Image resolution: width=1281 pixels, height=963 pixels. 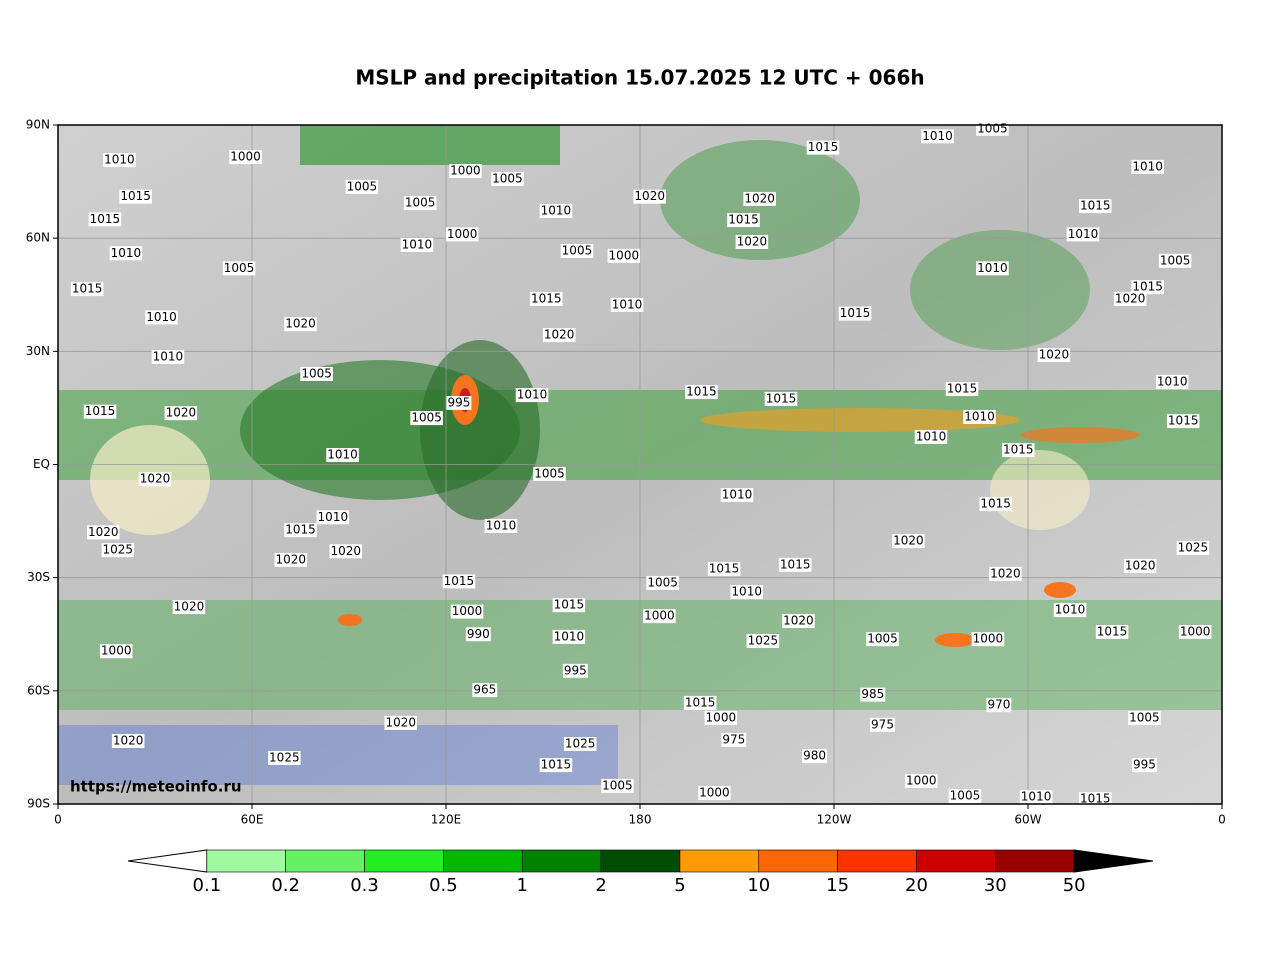 I want to click on watermark: https://meteoinfo.ru, so click(x=156, y=787).